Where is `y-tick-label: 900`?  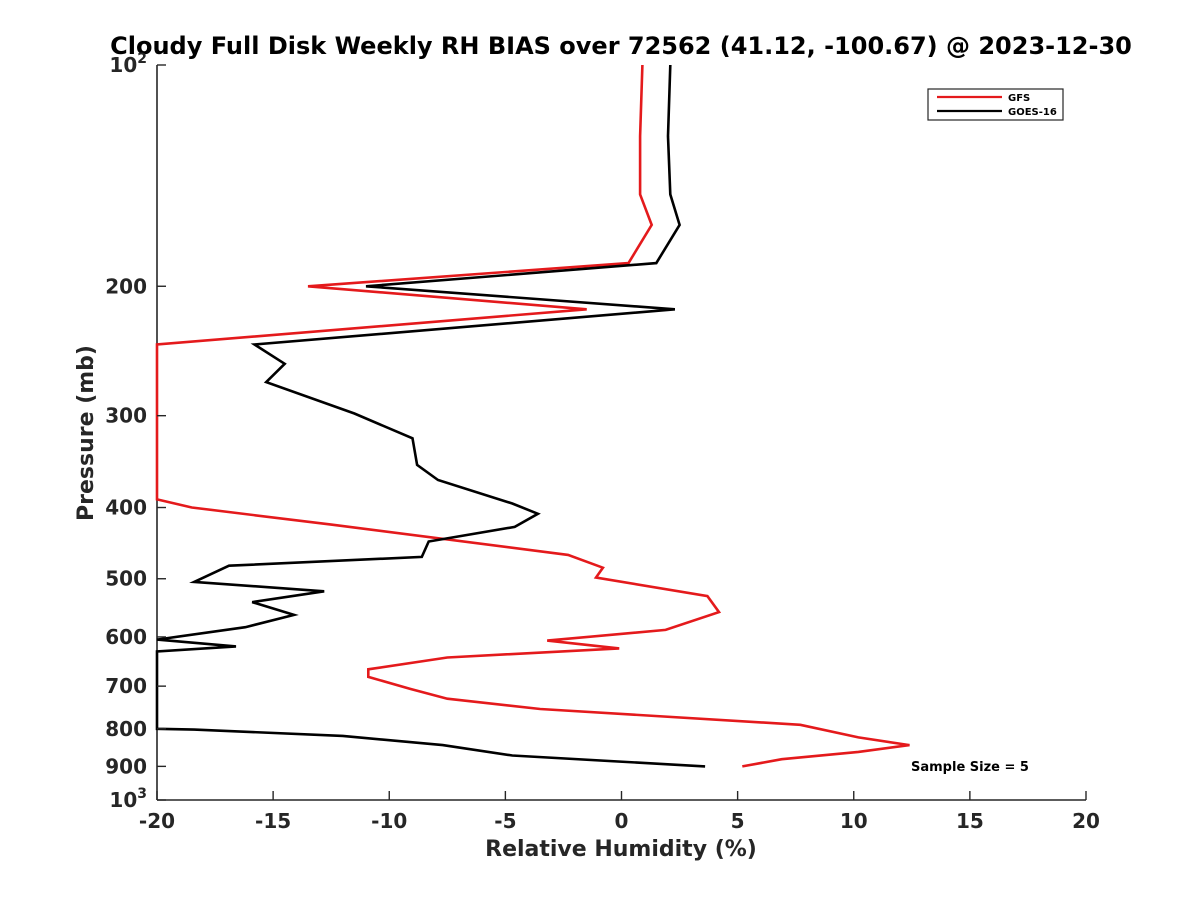
y-tick-label: 900 is located at coordinates (126, 766).